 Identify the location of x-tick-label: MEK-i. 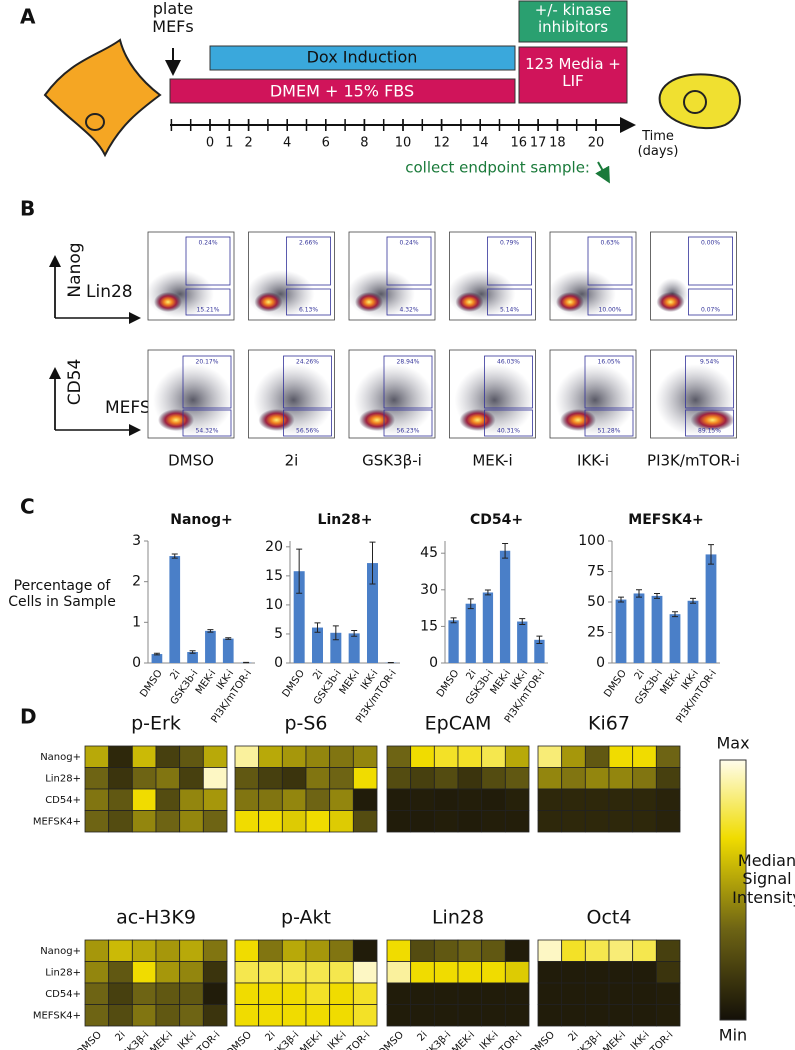
(671, 682).